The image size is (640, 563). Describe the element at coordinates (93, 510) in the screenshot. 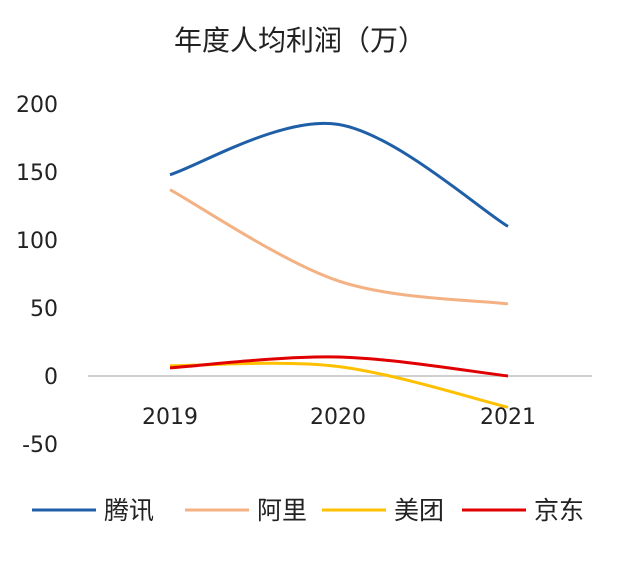

I see `legend-item: 腾讯` at that location.